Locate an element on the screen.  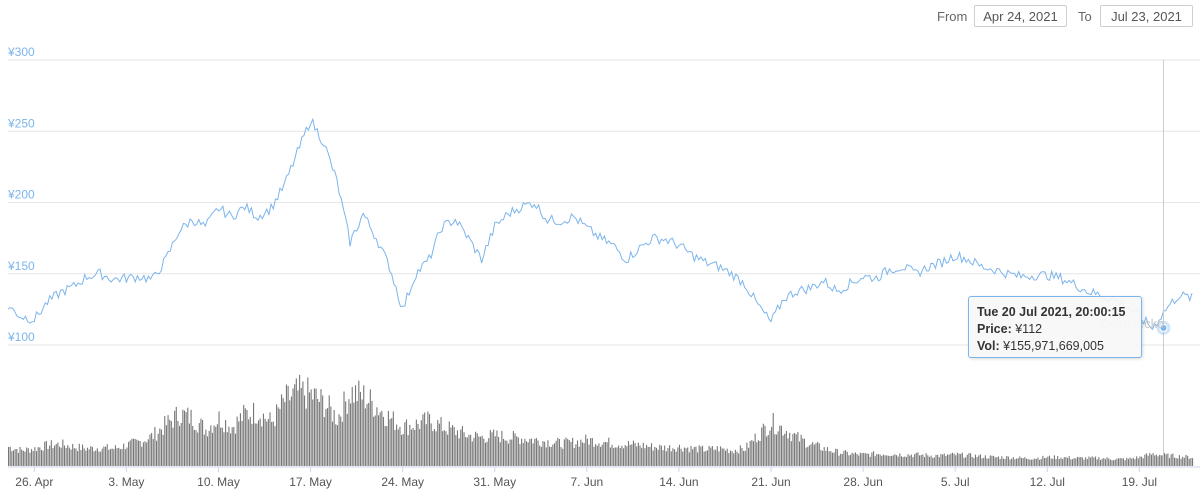
from-date-input: Apr 24, 2021 is located at coordinates (1020, 16).